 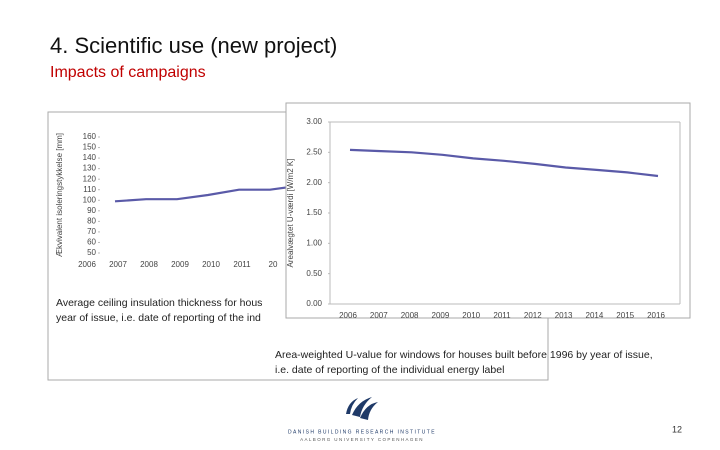 What do you see at coordinates (89, 189) in the screenshot?
I see `y-tick-label: 110` at bounding box center [89, 189].